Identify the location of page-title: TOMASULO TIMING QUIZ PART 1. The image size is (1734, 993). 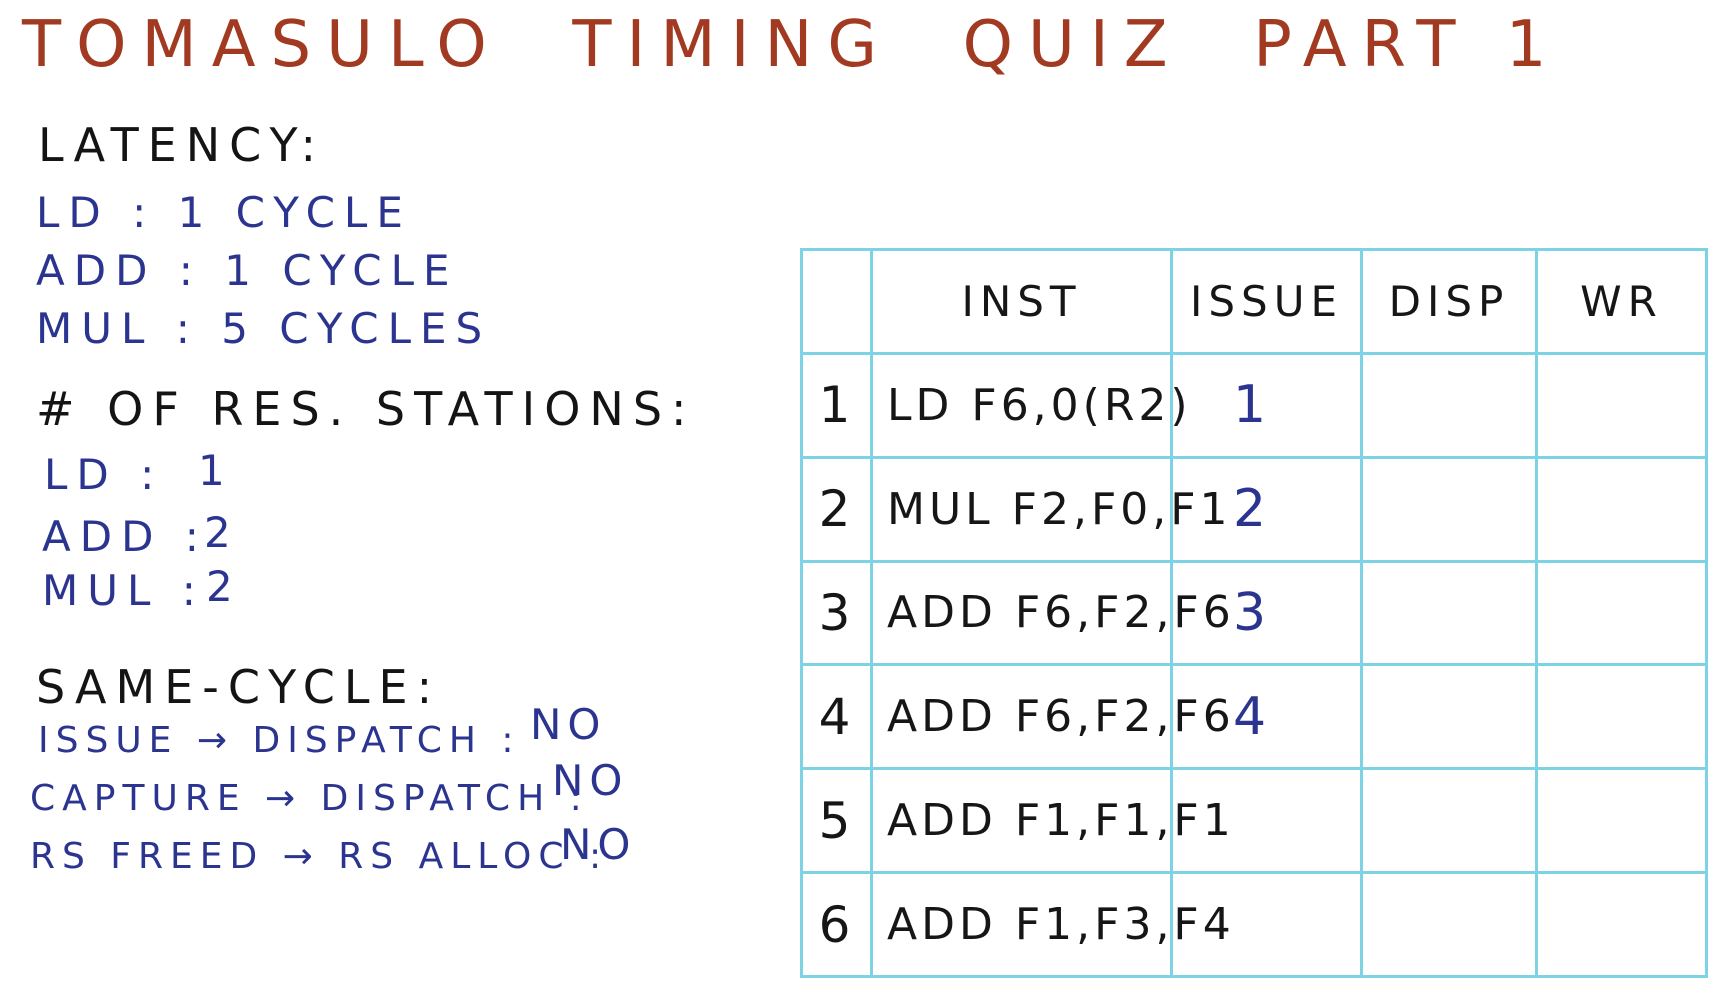
(792, 45).